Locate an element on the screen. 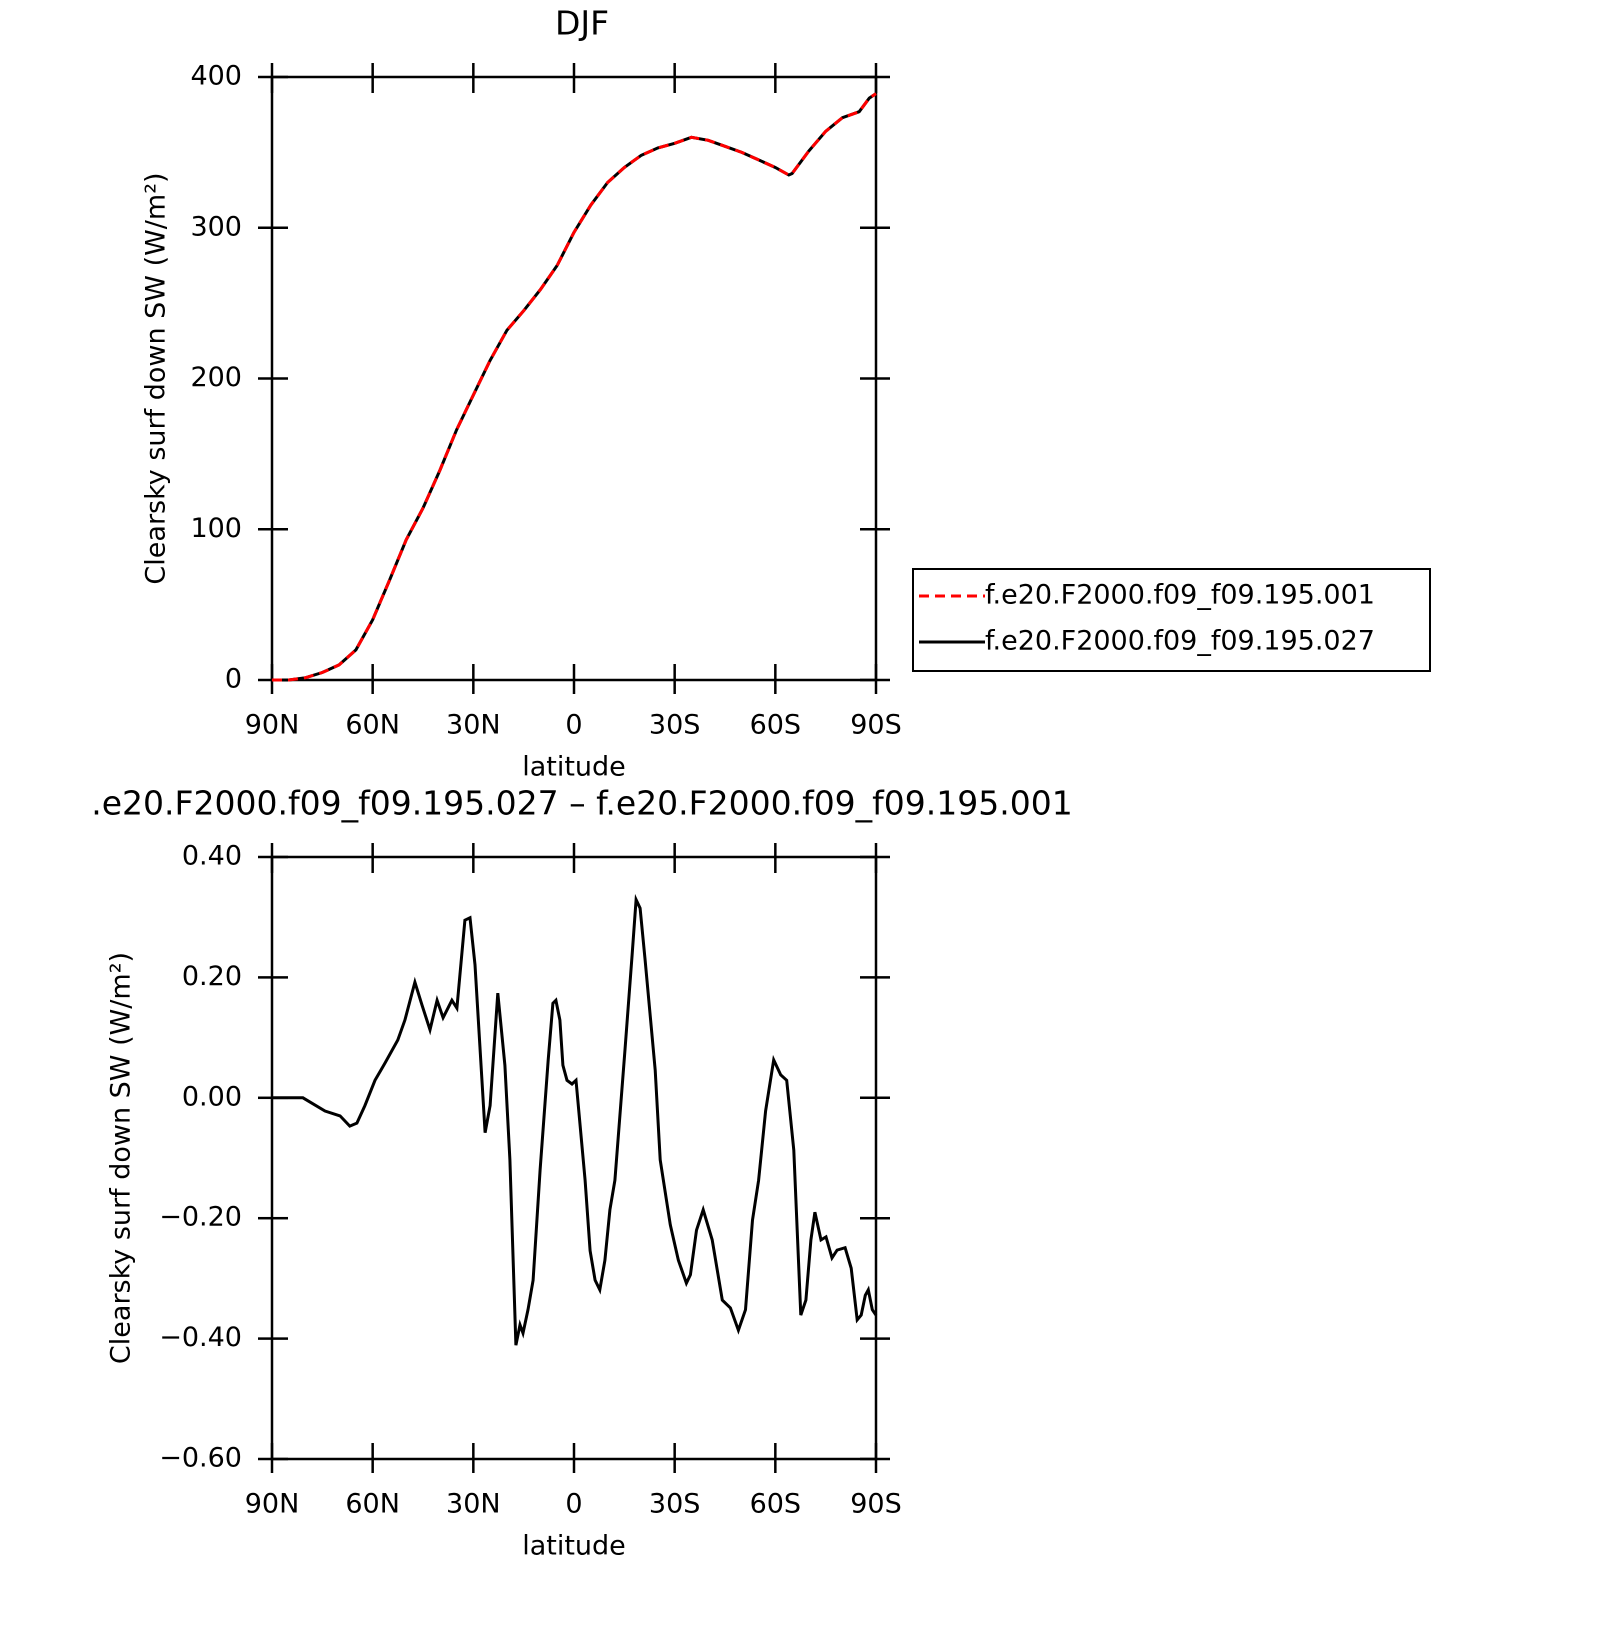  legend-label: f.e20.F2000.f09_f09.195.027 is located at coordinates (1180, 641).